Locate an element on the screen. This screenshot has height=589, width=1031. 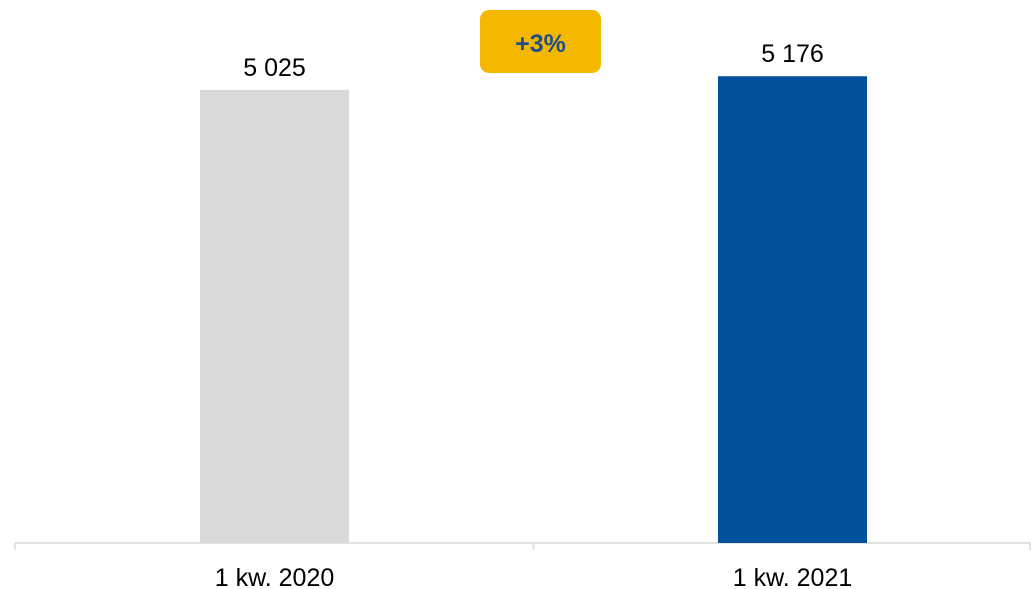
x-axis is located at coordinates (522, 546).